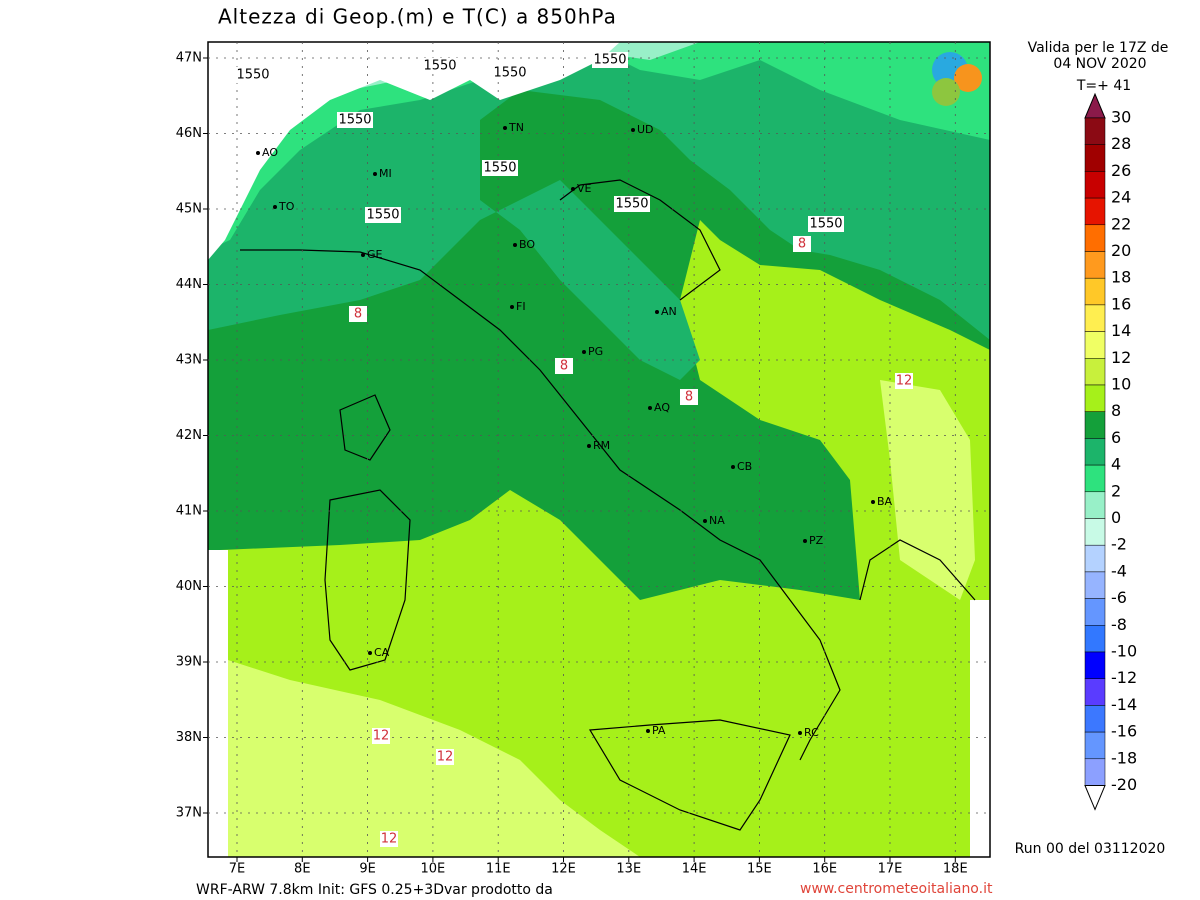  I want to click on lon-label: 9E, so click(367, 869).